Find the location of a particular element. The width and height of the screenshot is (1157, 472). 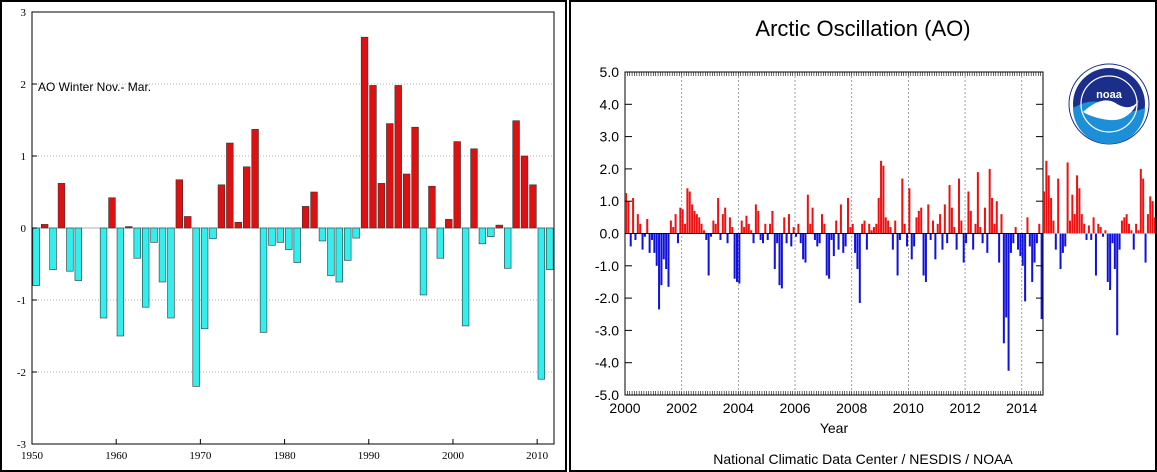

bar-1968 is located at coordinates (188, 222).